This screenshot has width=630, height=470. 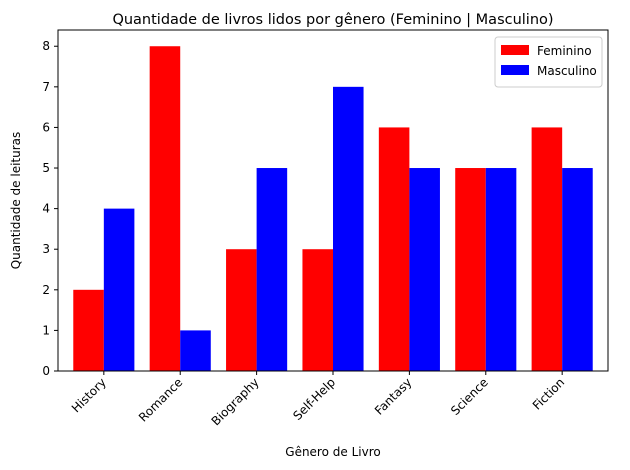 What do you see at coordinates (567, 71) in the screenshot?
I see `legend-label-masculino: Masculino` at bounding box center [567, 71].